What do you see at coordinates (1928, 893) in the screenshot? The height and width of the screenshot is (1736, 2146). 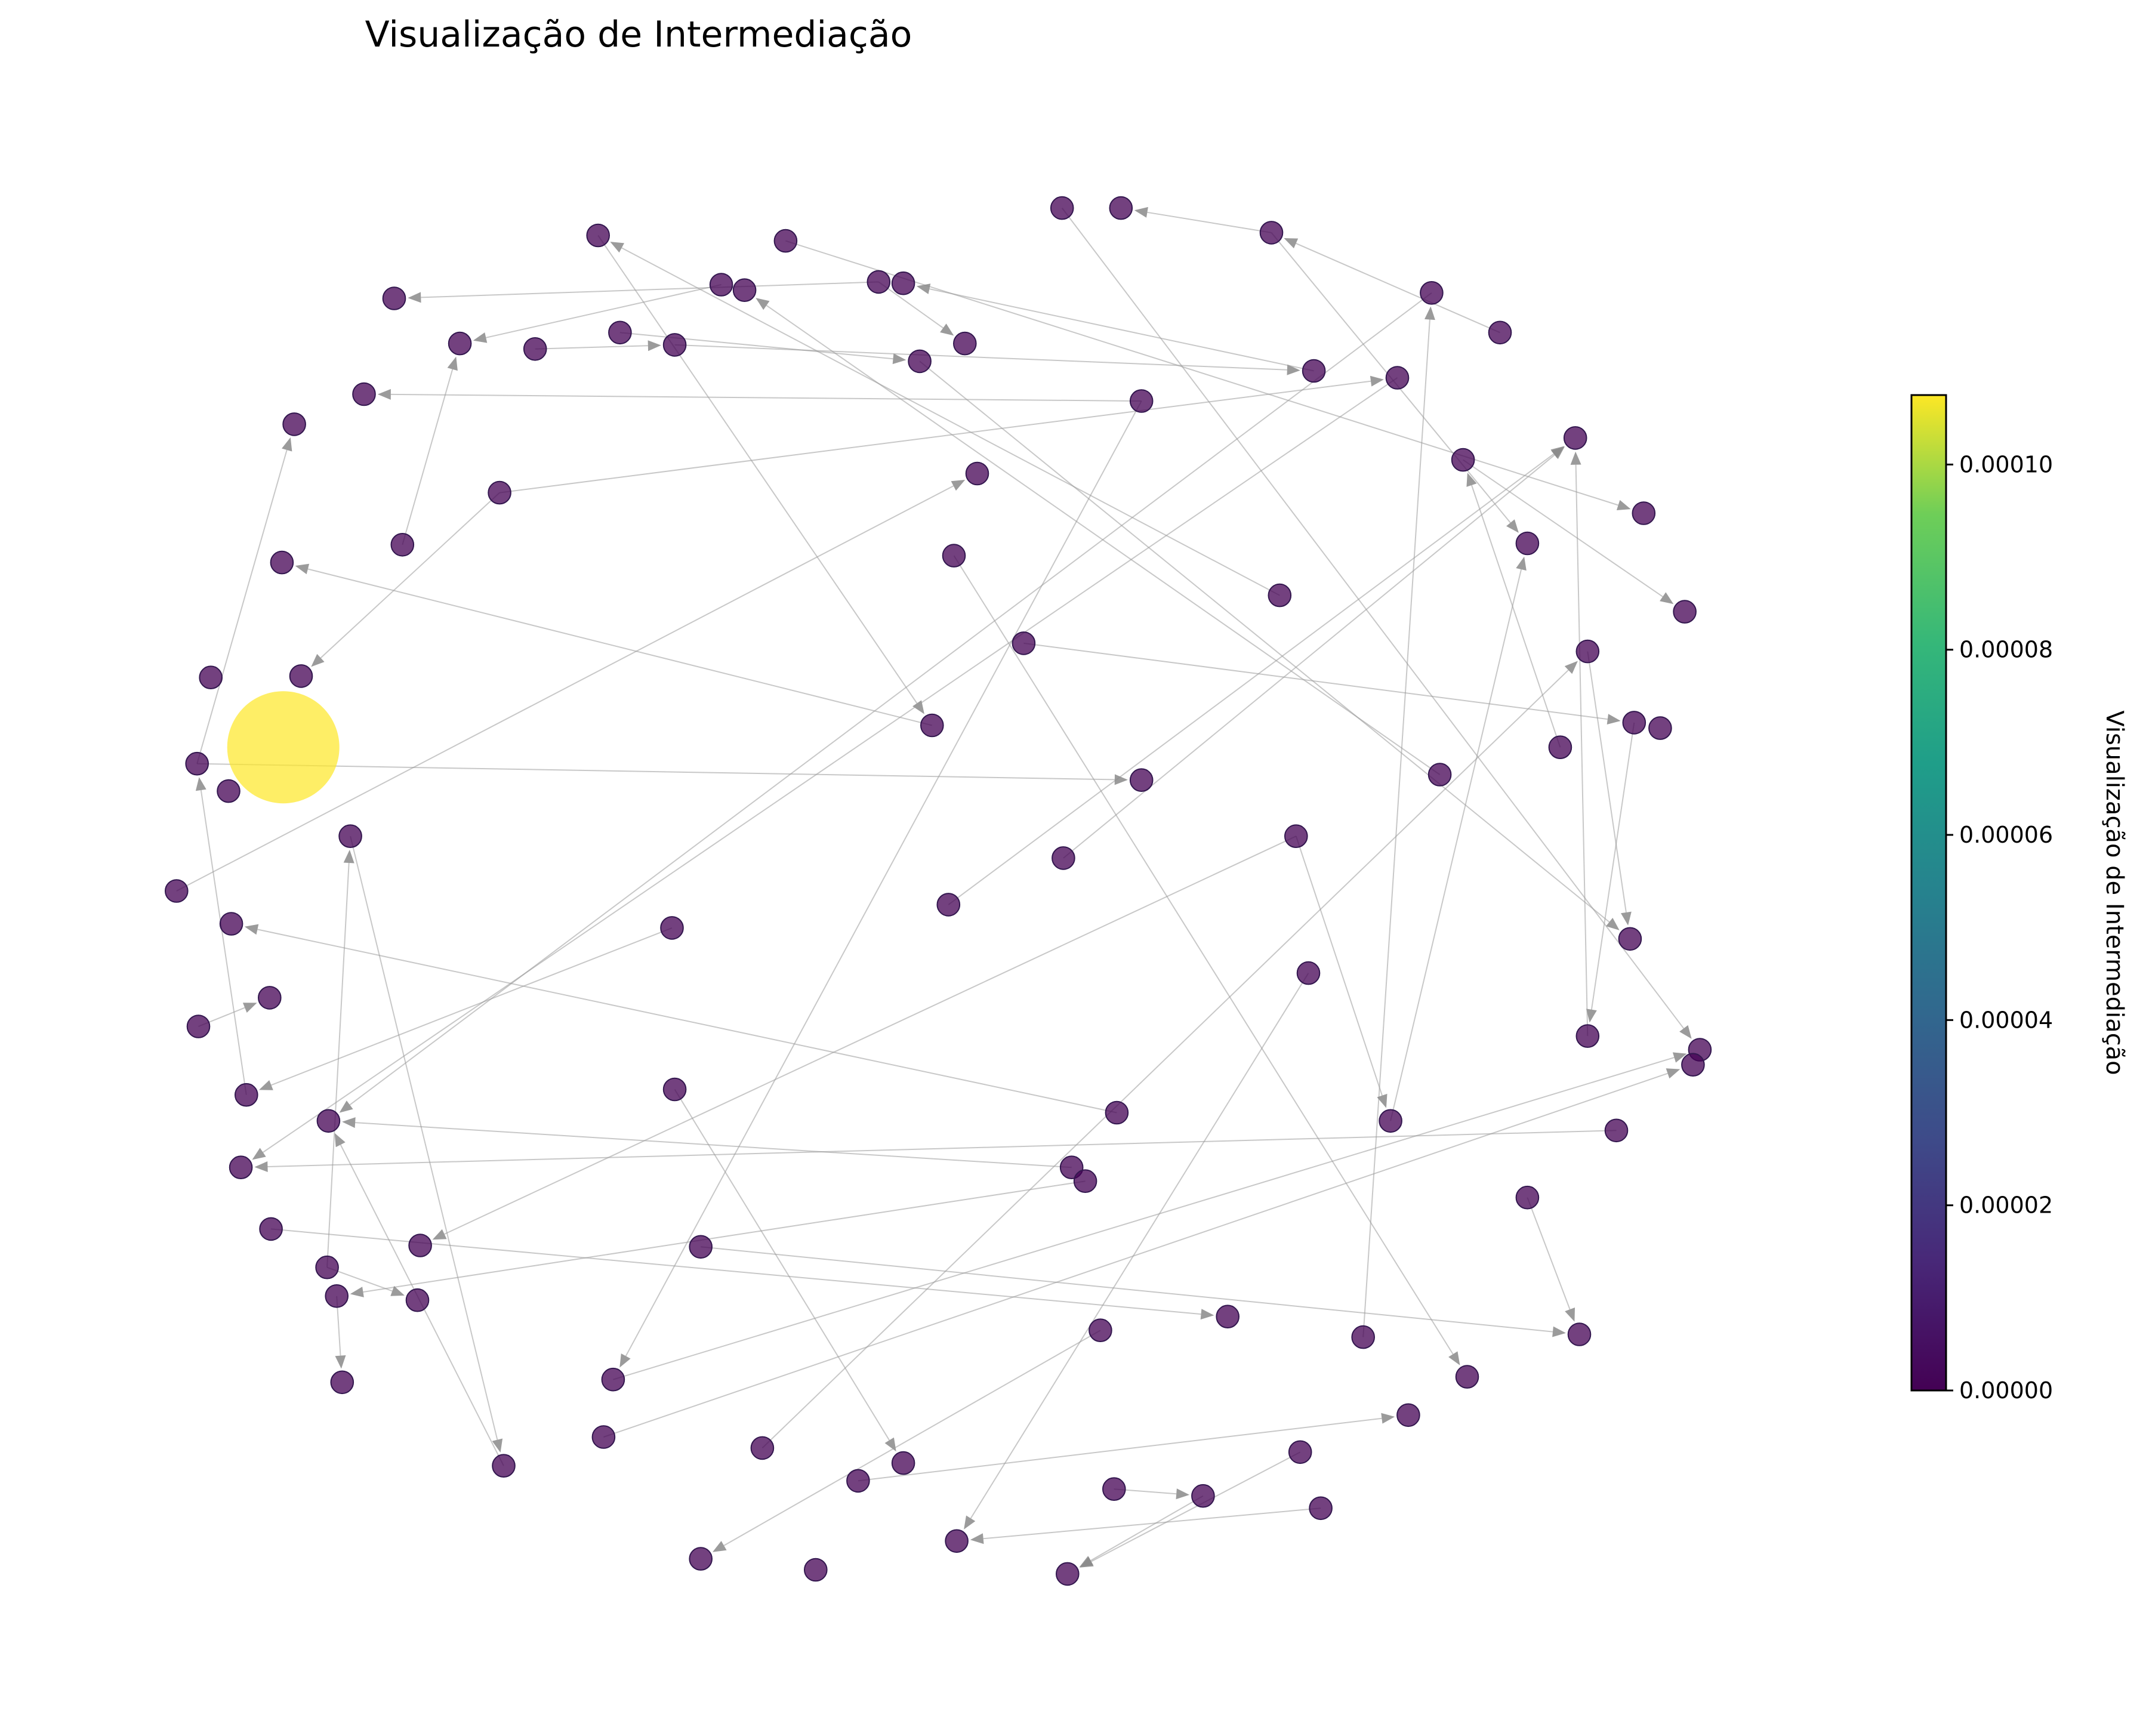 I see `colorbar-gradient` at bounding box center [1928, 893].